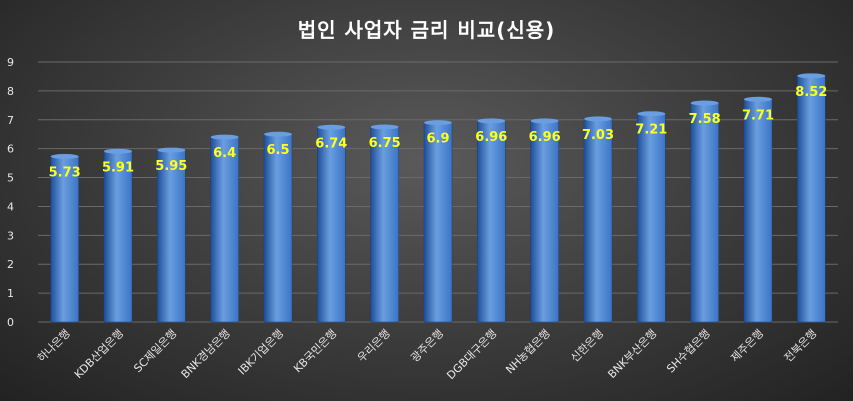 The width and height of the screenshot is (853, 401). What do you see at coordinates (277, 150) in the screenshot?
I see `data-label: 6.5` at bounding box center [277, 150].